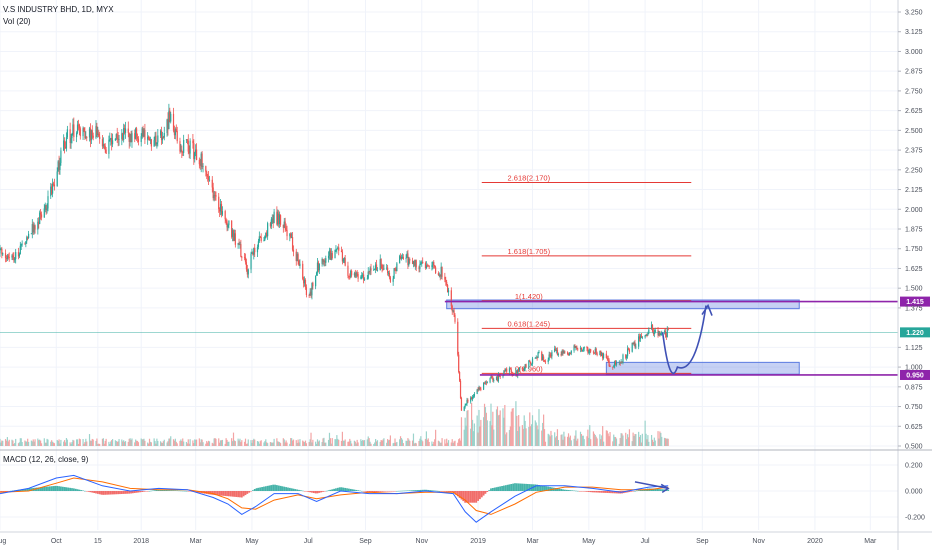 This screenshot has height=550, width=932. Describe the element at coordinates (687, 338) in the screenshot. I see `projection-arrow` at that location.